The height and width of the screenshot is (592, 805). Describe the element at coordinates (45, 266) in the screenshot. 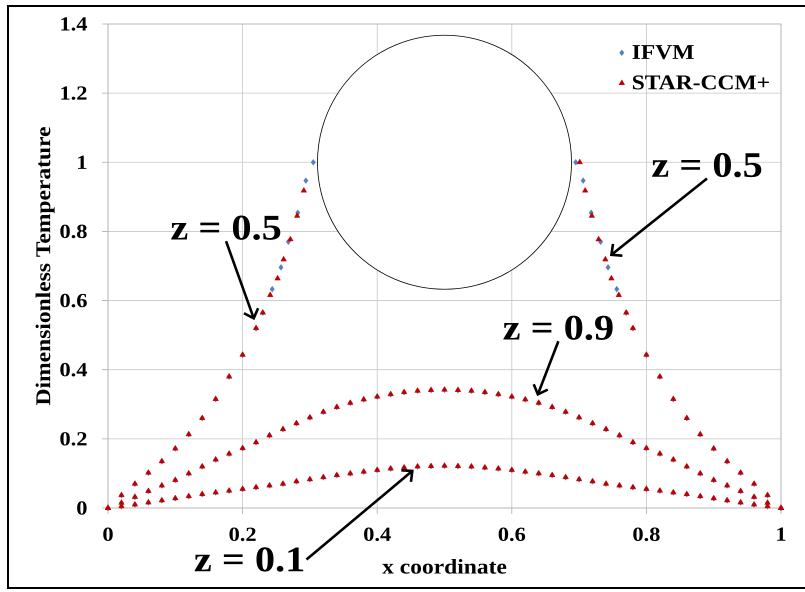

I see `y-axis-title: Dimensionless Temperature` at that location.